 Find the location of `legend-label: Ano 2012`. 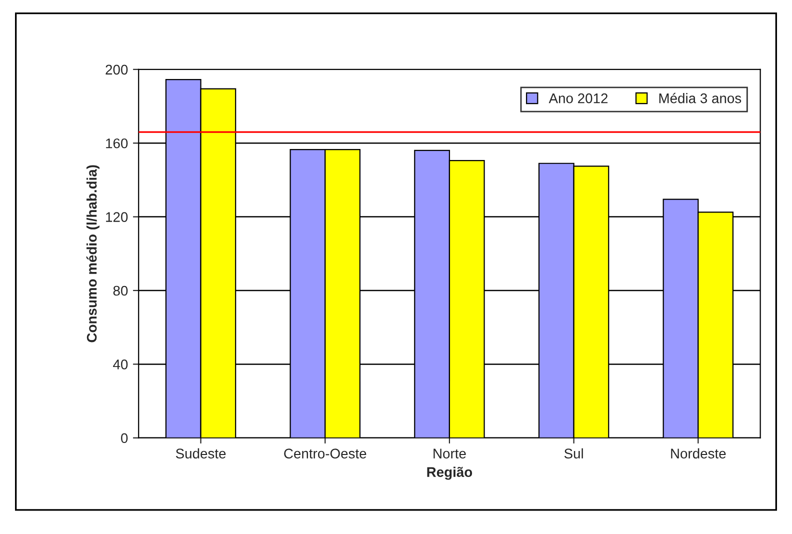

legend-label: Ano 2012 is located at coordinates (578, 98).